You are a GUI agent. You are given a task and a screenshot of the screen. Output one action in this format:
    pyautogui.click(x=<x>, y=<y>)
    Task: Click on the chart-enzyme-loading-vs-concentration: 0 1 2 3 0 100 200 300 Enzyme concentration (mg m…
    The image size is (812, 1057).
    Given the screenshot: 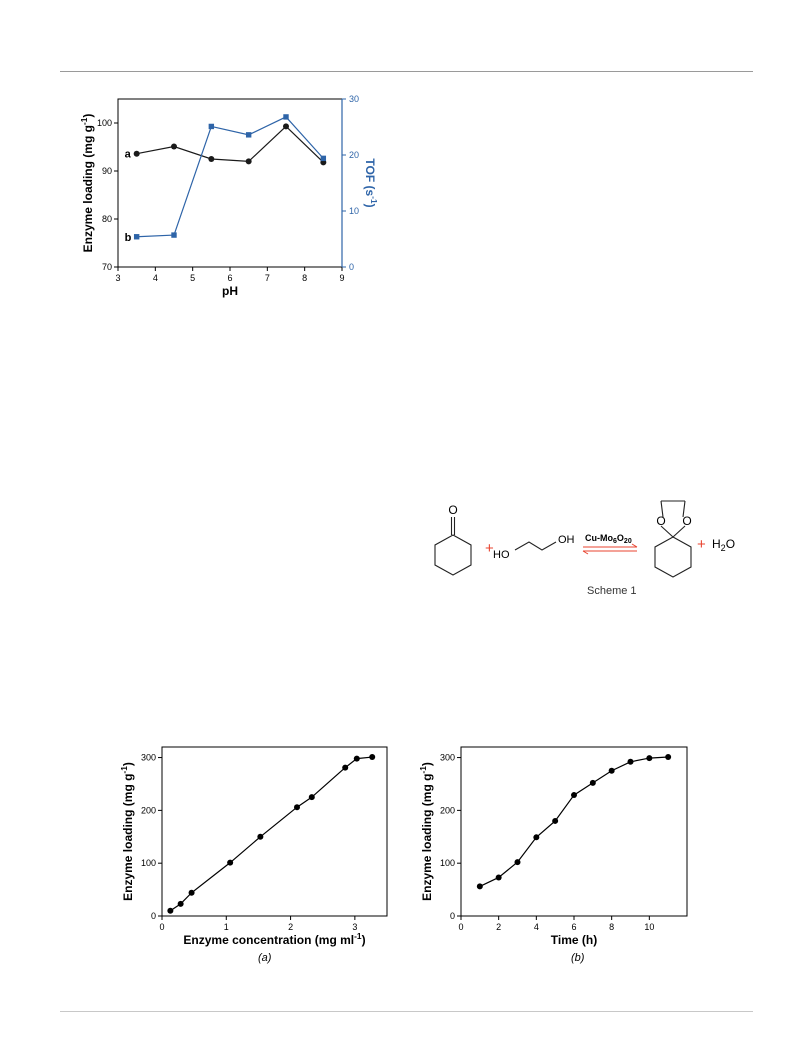 What is the action you would take?
    pyautogui.click(x=253, y=846)
    